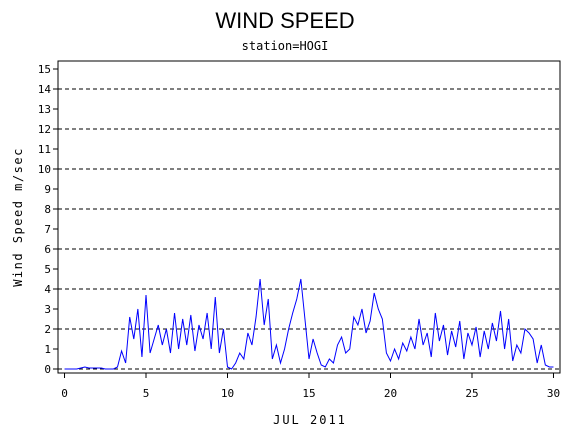  What do you see at coordinates (47, 269) in the screenshot?
I see `y-tick-label: 5` at bounding box center [47, 269].